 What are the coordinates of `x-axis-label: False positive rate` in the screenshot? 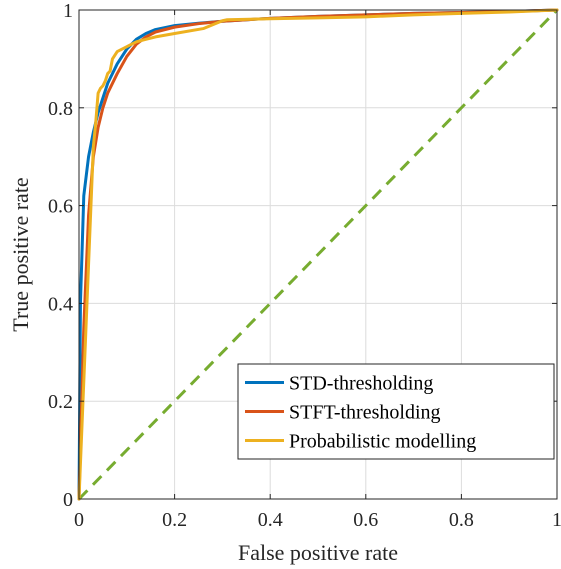 It's located at (318, 552).